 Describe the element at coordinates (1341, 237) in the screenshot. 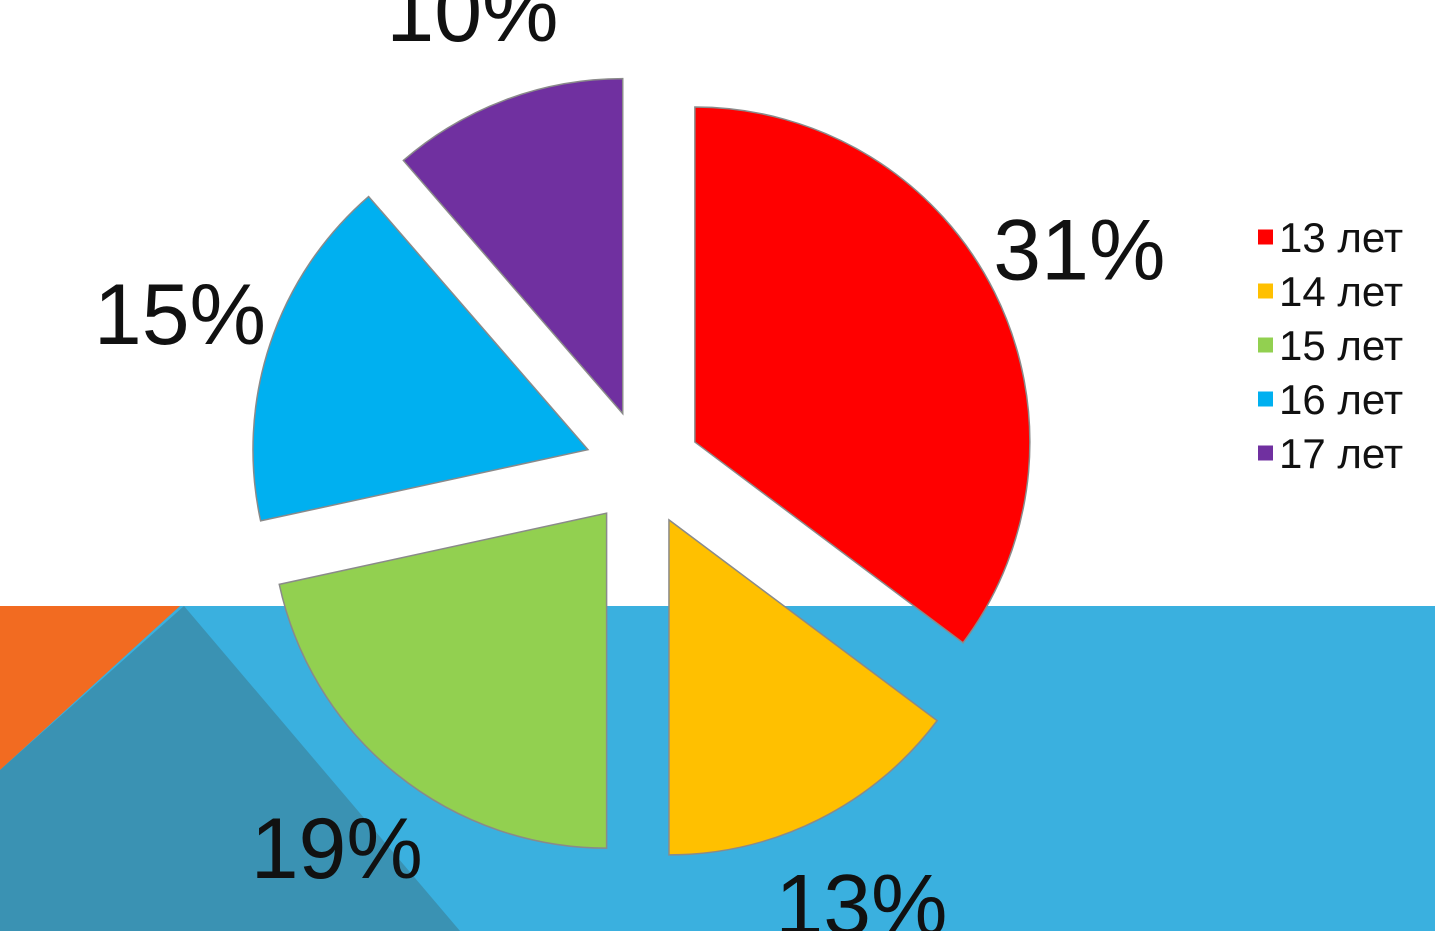

I see `legend-label-1: 13 лет` at that location.